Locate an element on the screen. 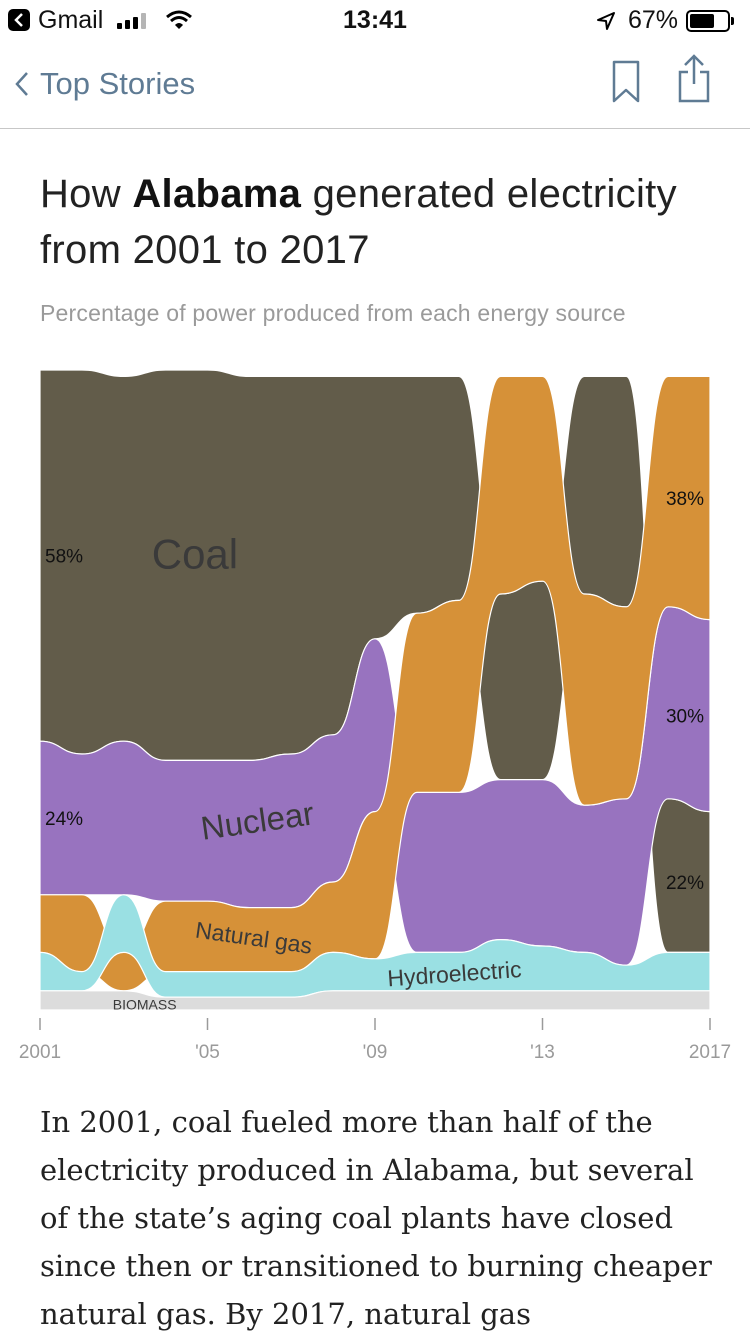  signal-icon is located at coordinates (134, 23).